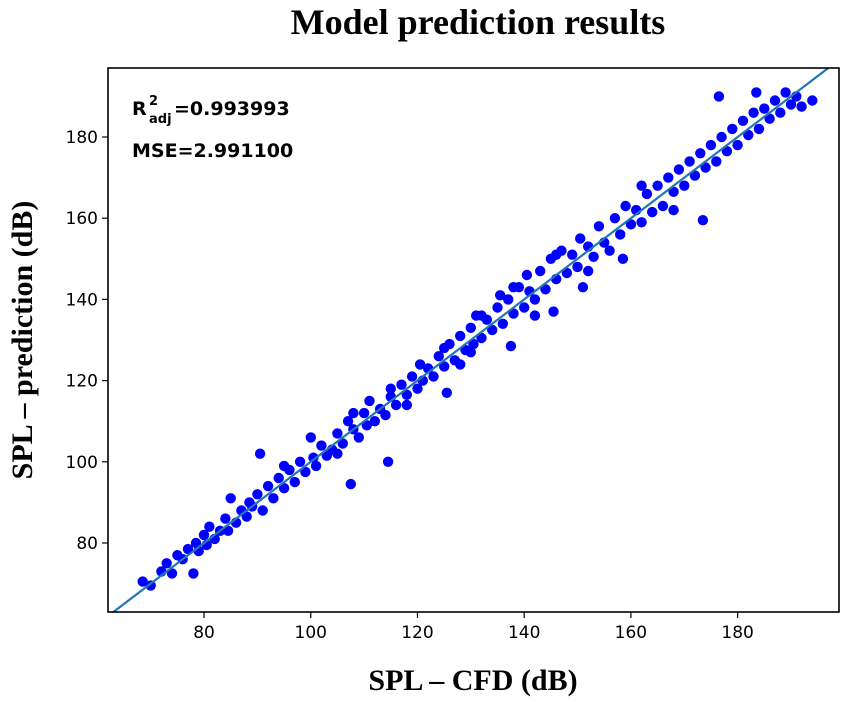 This screenshot has width=849, height=702. Describe the element at coordinates (139, 109) in the screenshot. I see `r2-label: R` at that location.